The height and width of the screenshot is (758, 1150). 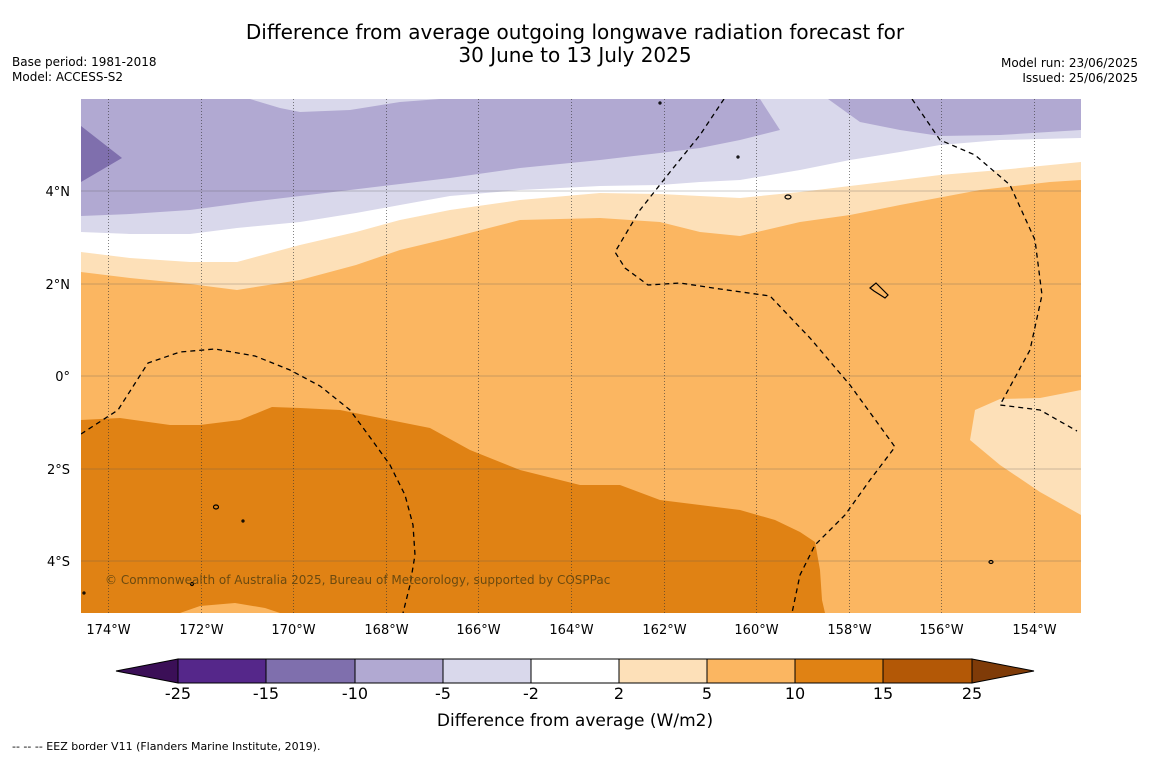 What do you see at coordinates (101, 154) in the screenshot?
I see `band-minus15-minus10` at bounding box center [101, 154].